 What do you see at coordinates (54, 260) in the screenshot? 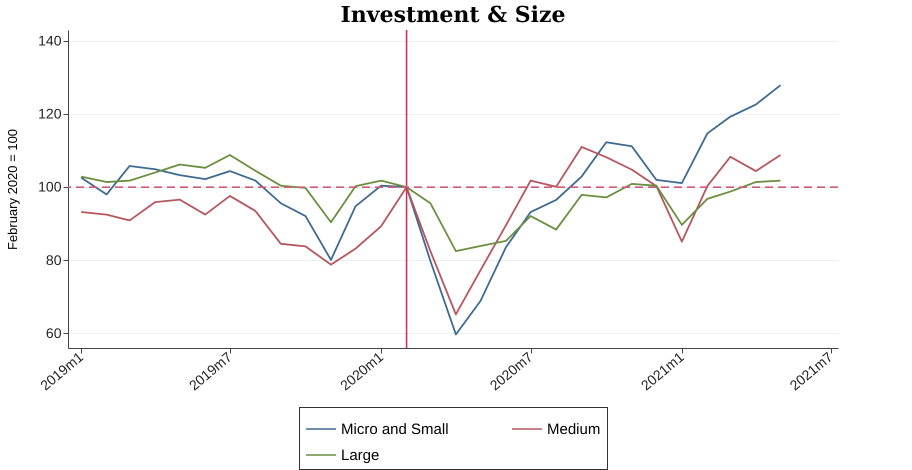
I see `y-tick-label: 80` at bounding box center [54, 260].